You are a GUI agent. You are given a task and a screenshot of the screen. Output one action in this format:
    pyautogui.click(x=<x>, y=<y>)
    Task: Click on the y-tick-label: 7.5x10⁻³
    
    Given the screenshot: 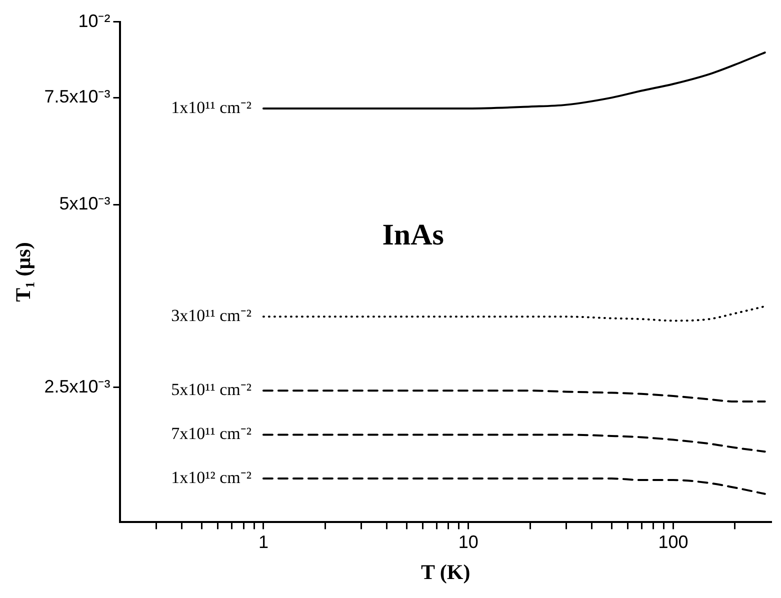 What is the action you would take?
    pyautogui.click(x=77, y=96)
    